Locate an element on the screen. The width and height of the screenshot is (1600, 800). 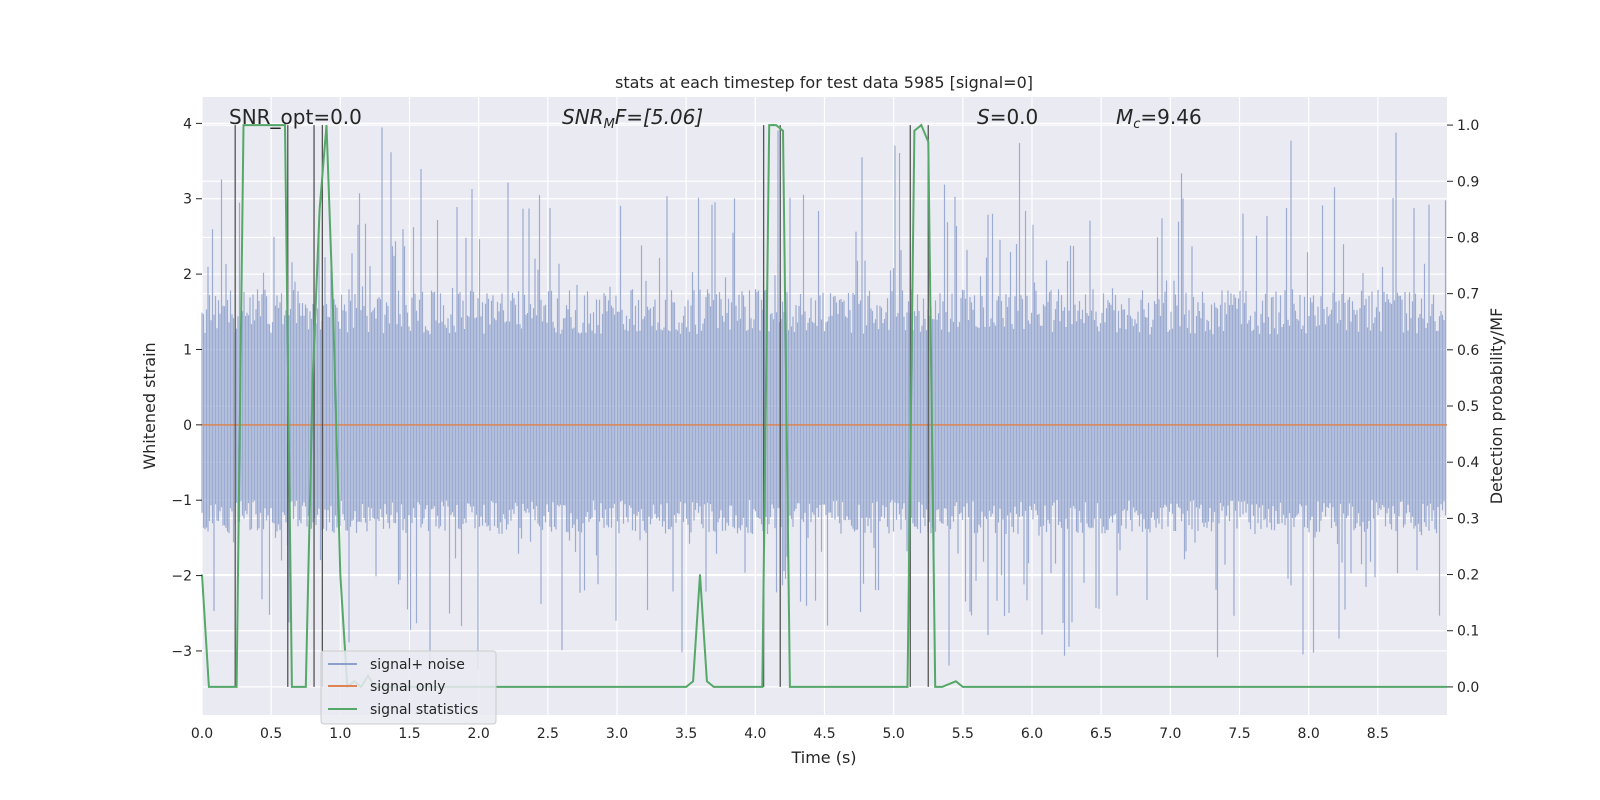
y-tick-label-right: 0.2 is located at coordinates (1468, 576).